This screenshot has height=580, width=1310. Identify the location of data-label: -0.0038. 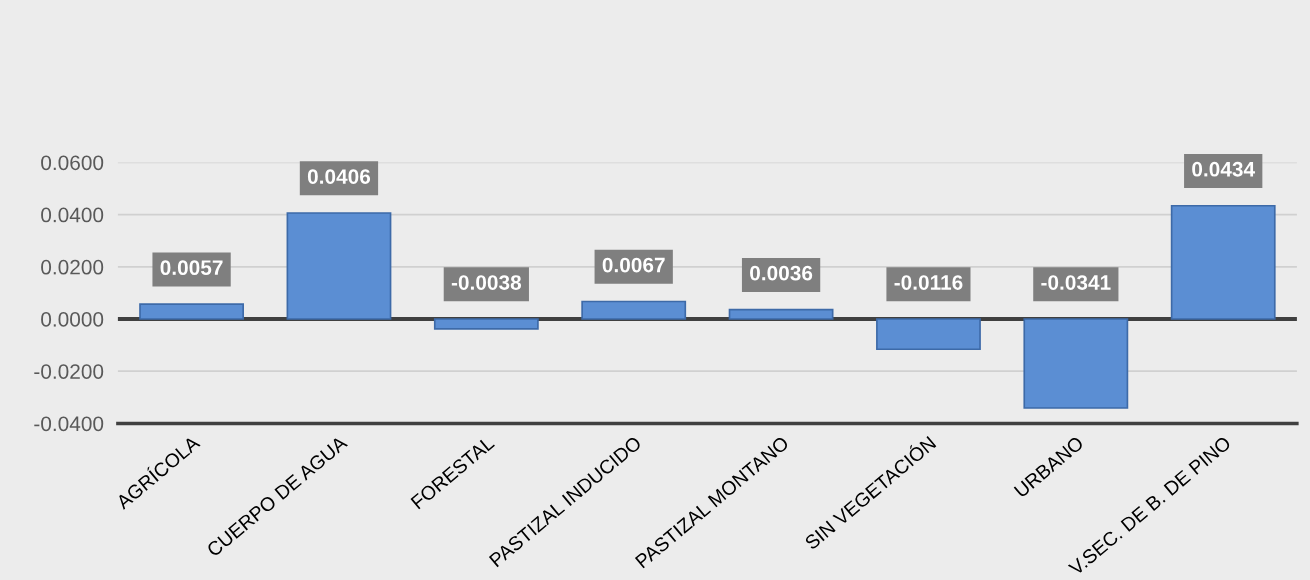
(486, 282).